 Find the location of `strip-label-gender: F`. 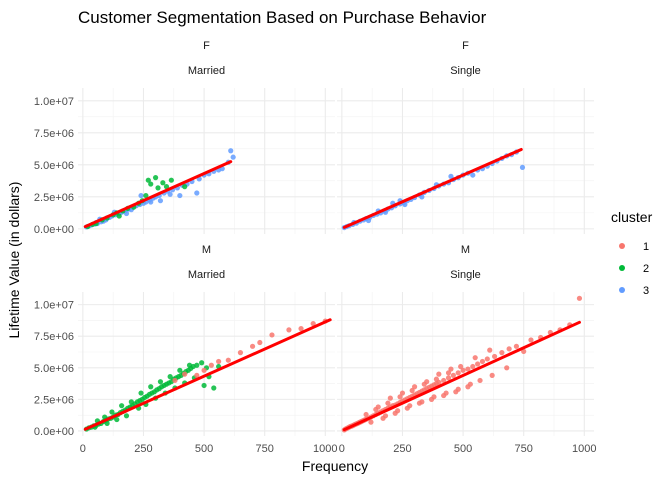

strip-label-gender: F is located at coordinates (465, 46).